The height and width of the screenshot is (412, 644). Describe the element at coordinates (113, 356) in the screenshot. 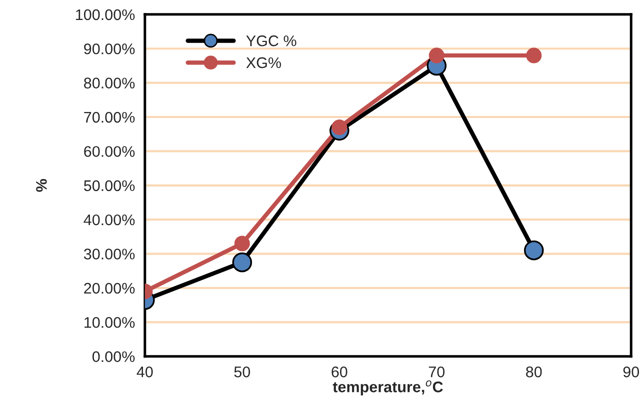

I see `y-tick-label: 0.00%` at that location.